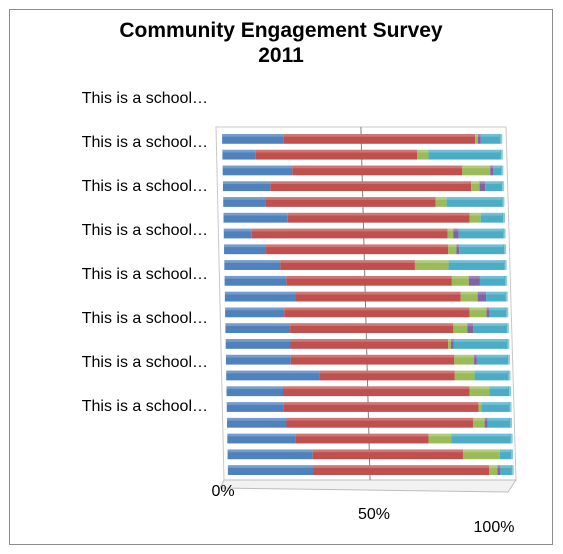 Image resolution: width=563 pixels, height=554 pixels. I want to click on bar-row-19-end-cap, so click(511, 422).